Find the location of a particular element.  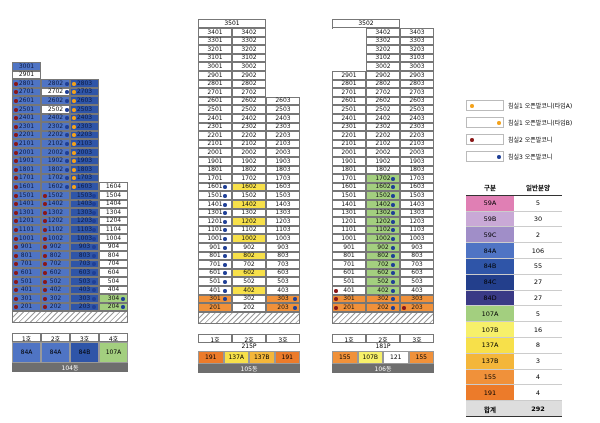

unit-cell: 1702 is located at coordinates (55, 178).